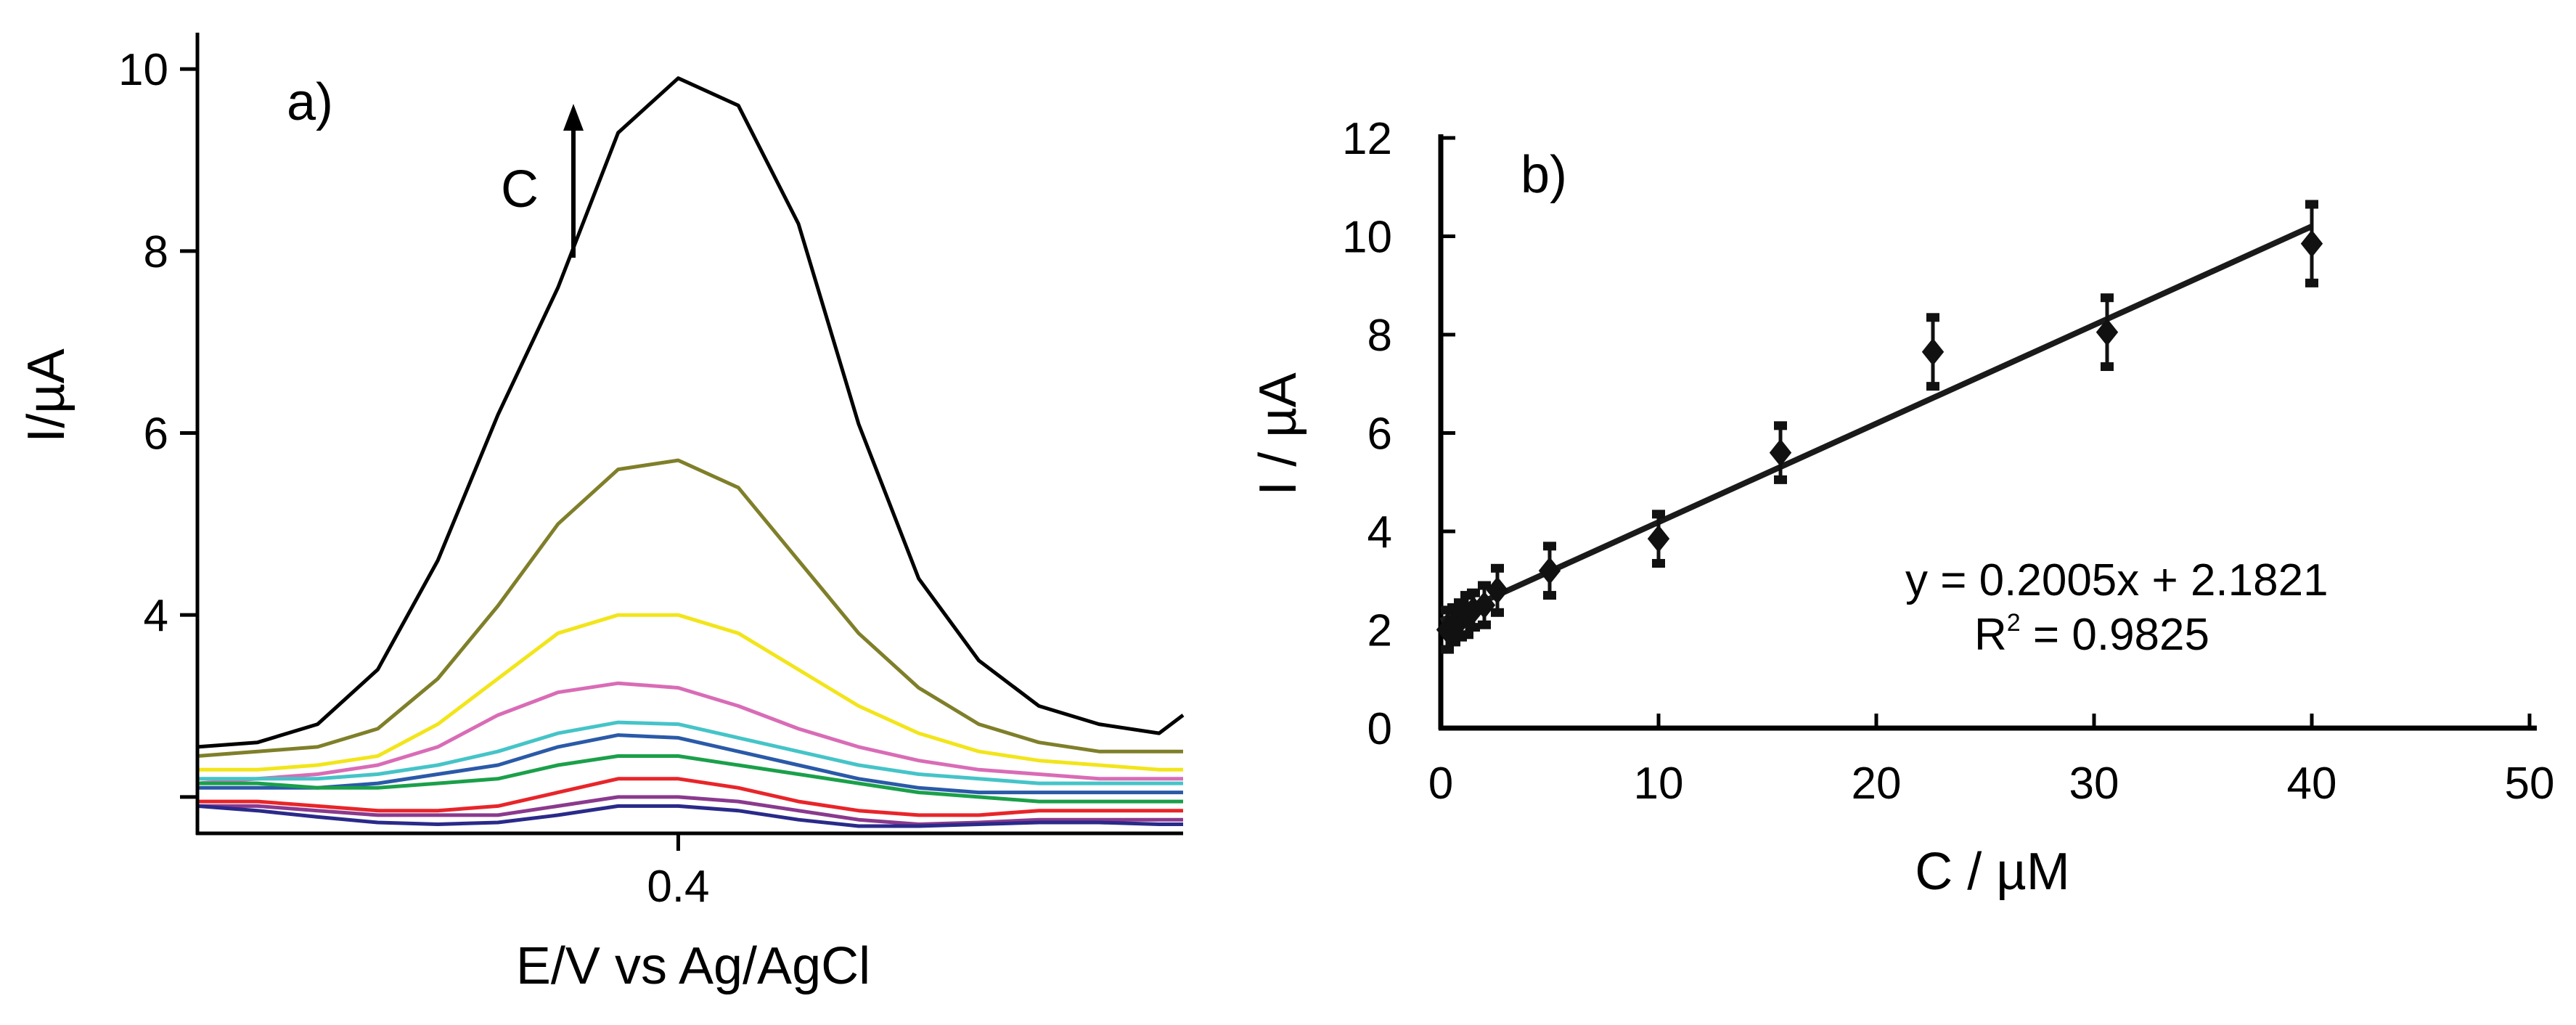 This screenshot has height=1025, width=2576. Describe the element at coordinates (520, 189) in the screenshot. I see `arrow-annotation: C` at that location.